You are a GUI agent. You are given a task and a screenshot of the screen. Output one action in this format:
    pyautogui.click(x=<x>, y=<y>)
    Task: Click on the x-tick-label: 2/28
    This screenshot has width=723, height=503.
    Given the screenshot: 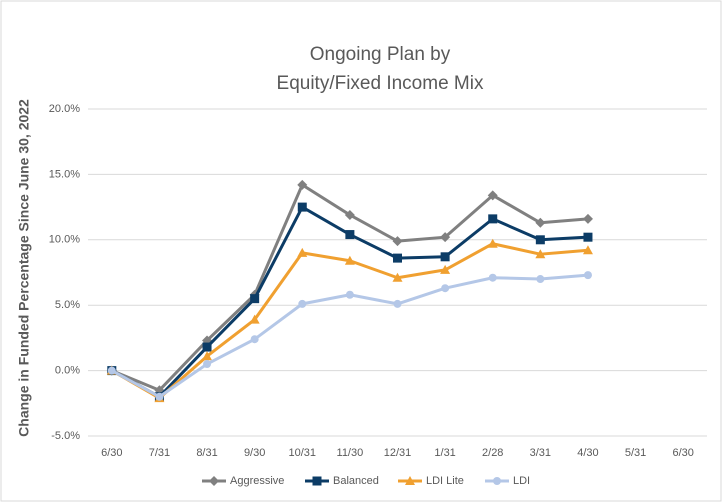 What is the action you would take?
    pyautogui.click(x=492, y=453)
    